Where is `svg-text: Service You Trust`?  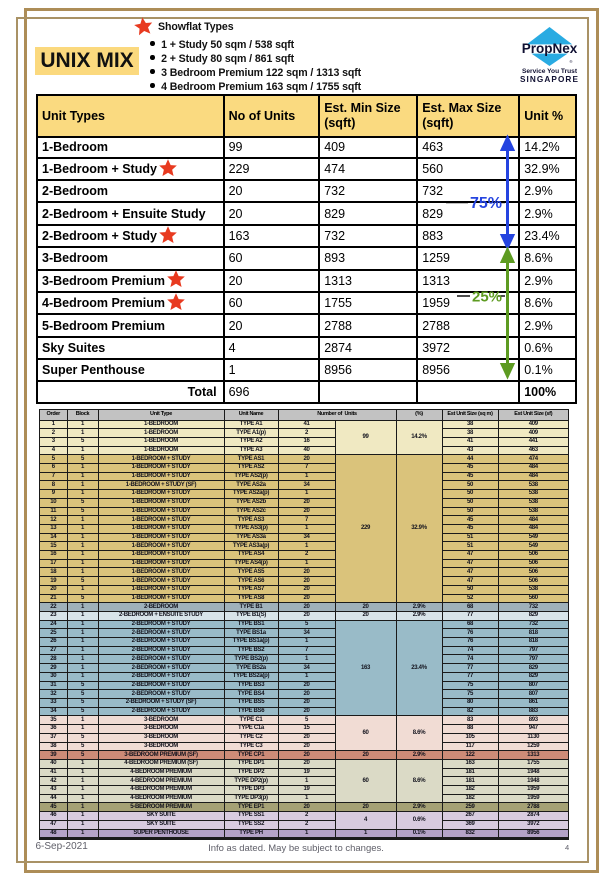 svg-text: Service You Trust is located at coordinates (550, 71).